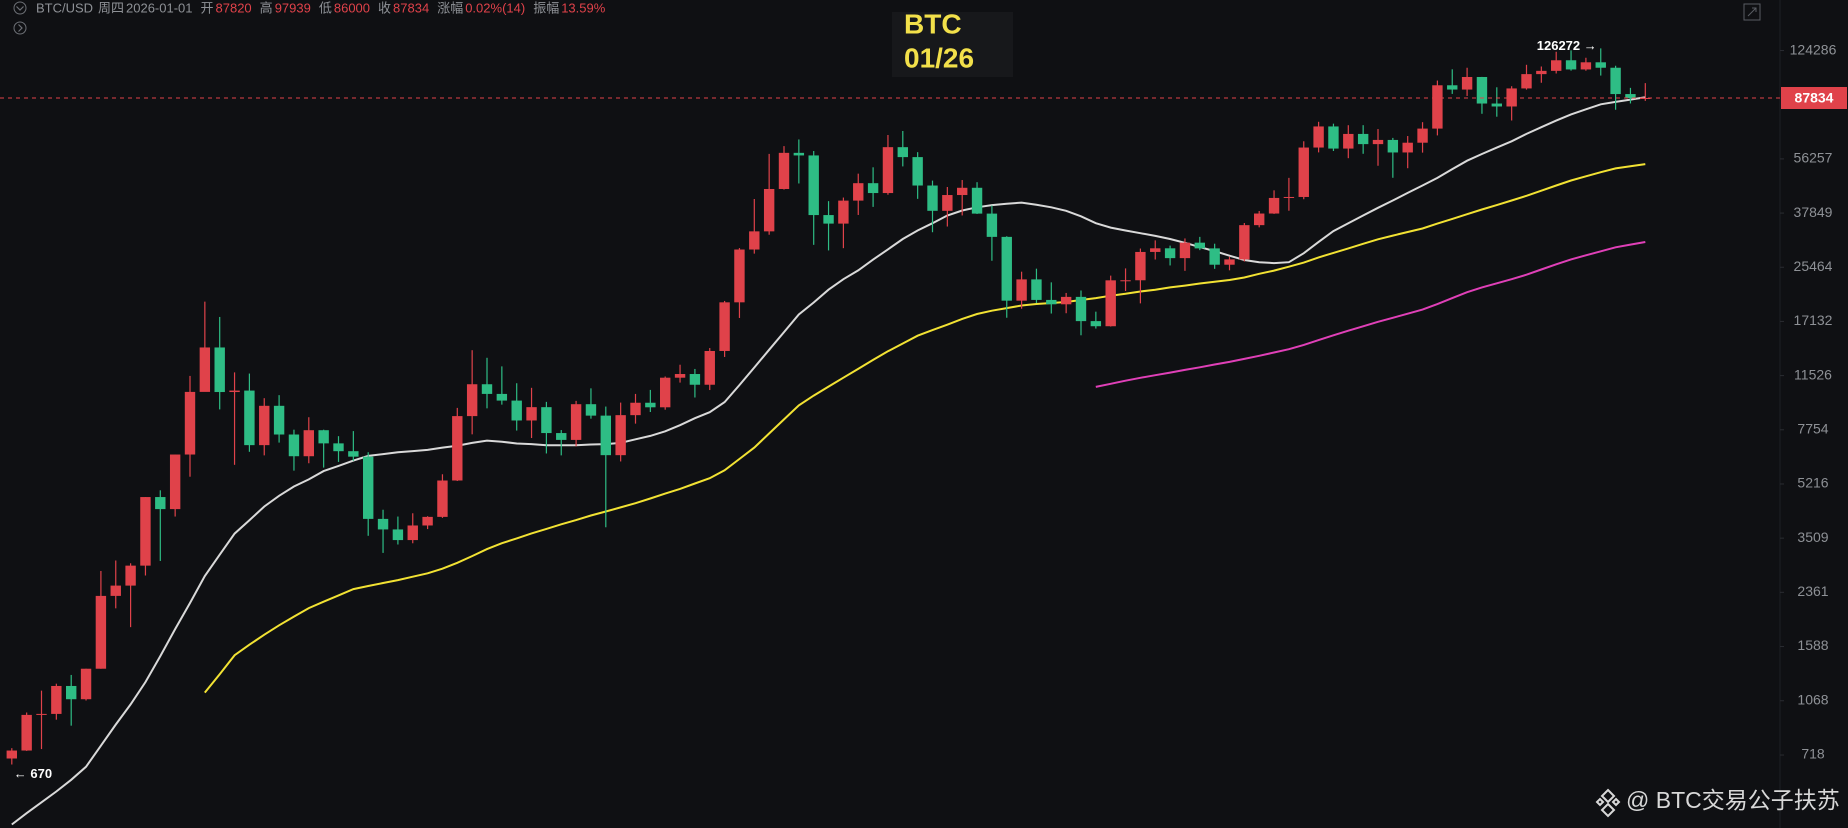  What do you see at coordinates (1608, 803) in the screenshot?
I see `watermark-icon` at bounding box center [1608, 803].